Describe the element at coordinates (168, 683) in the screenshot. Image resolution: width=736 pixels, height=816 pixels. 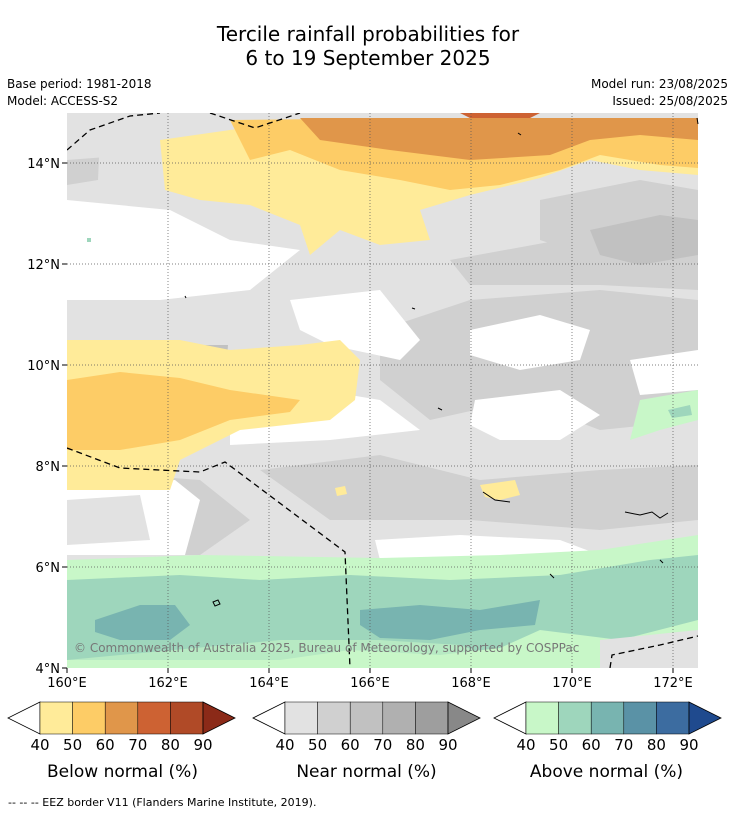
I see `lon-label: 162°E` at that location.